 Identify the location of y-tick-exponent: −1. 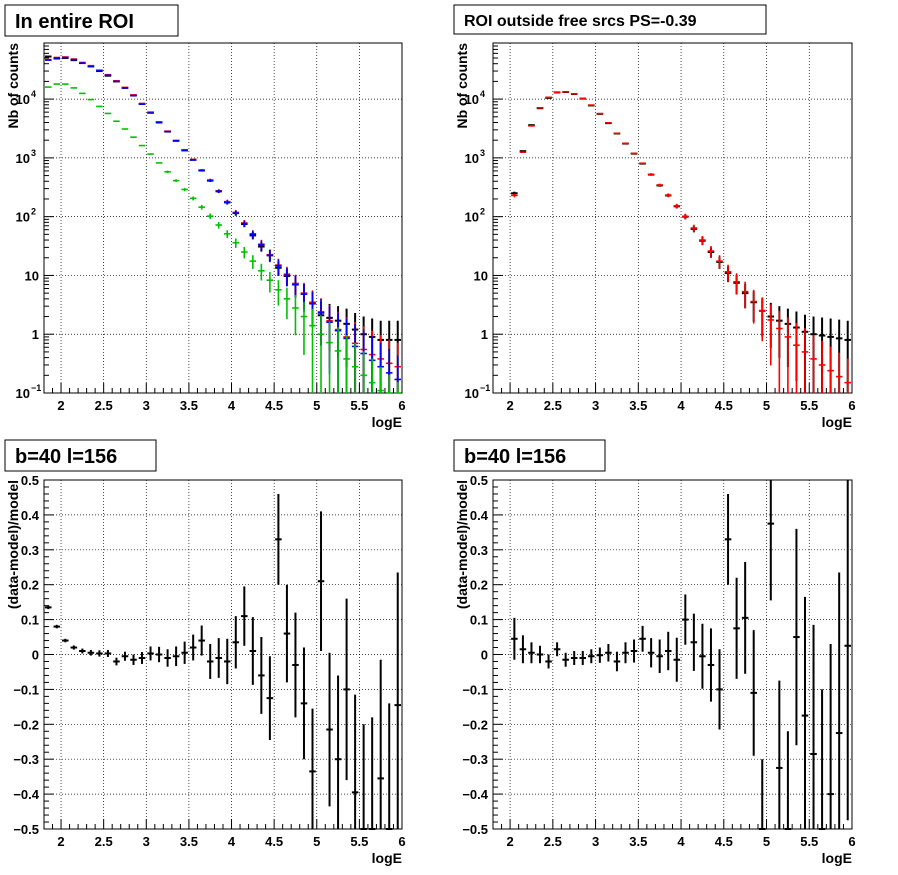
(36, 388).